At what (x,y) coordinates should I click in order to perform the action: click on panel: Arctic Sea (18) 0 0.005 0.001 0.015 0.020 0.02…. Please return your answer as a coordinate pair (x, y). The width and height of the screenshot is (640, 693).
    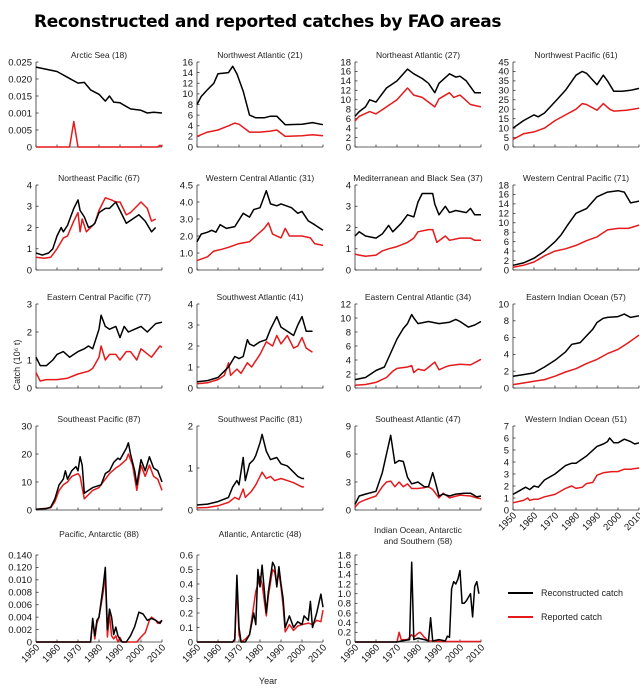
    Looking at the image, I should click on (85, 101).